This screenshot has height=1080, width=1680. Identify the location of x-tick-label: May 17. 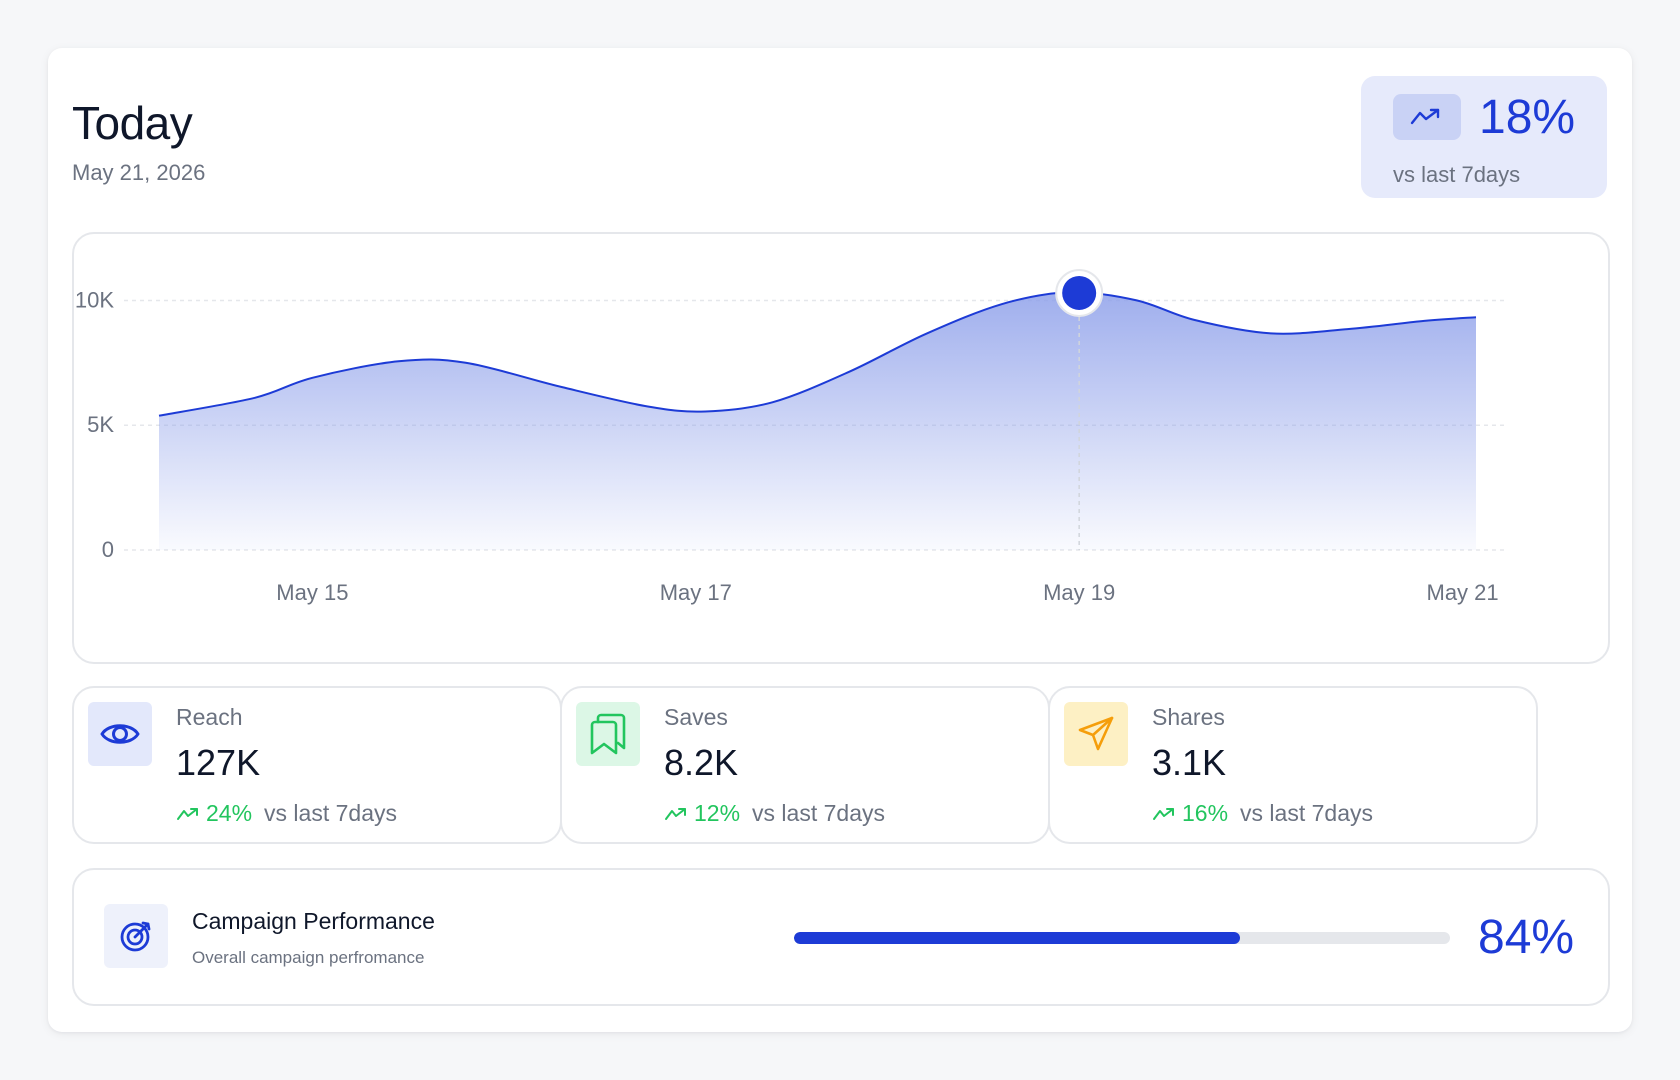
(696, 592).